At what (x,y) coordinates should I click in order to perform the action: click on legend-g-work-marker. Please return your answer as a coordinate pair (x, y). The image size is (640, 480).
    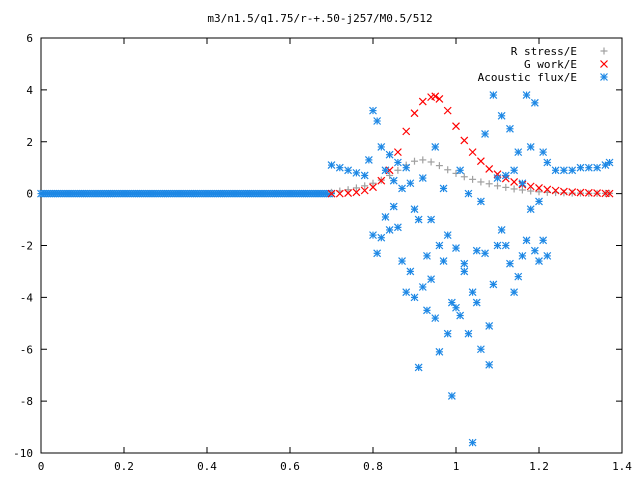
    Looking at the image, I should click on (604, 64).